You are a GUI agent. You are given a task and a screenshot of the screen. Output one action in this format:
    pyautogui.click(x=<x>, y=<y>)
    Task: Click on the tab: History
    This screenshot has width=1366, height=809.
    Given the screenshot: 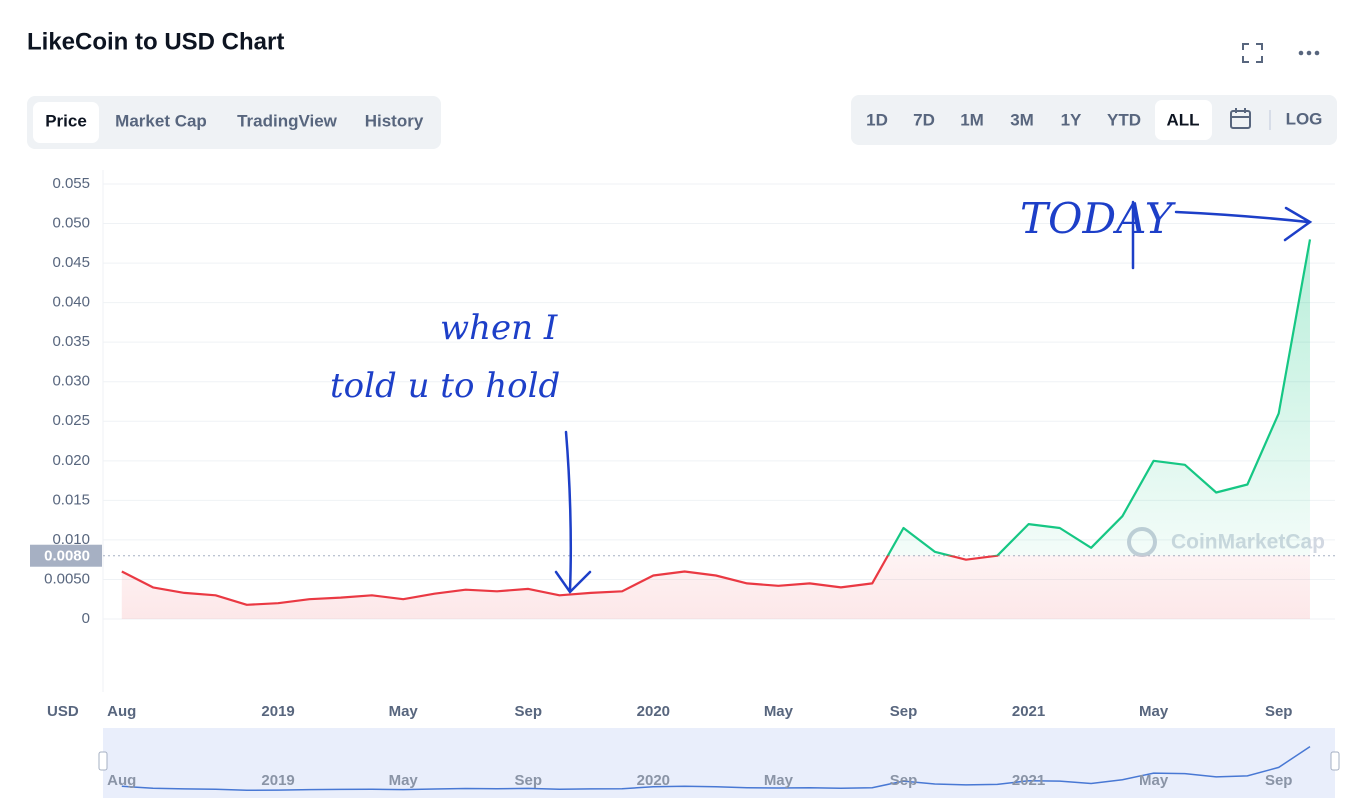 What is the action you would take?
    pyautogui.click(x=394, y=120)
    